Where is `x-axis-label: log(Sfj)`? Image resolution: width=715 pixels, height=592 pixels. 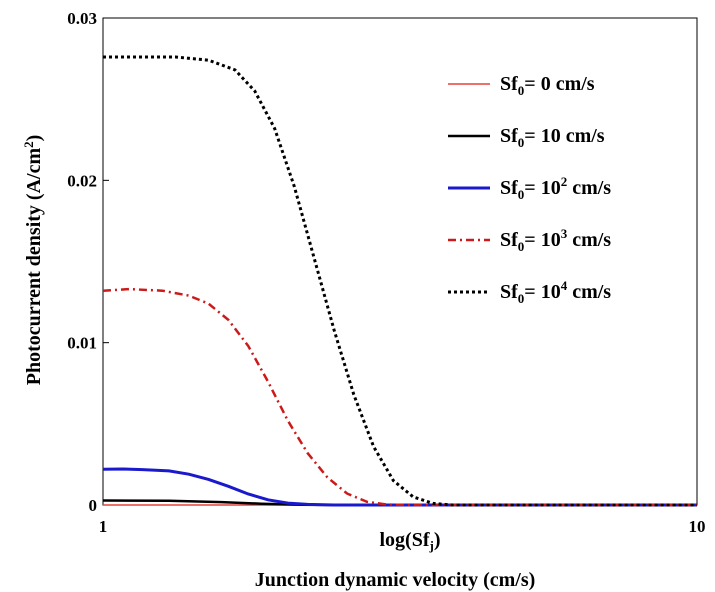 x-axis-label: log(Sfj) is located at coordinates (409, 541).